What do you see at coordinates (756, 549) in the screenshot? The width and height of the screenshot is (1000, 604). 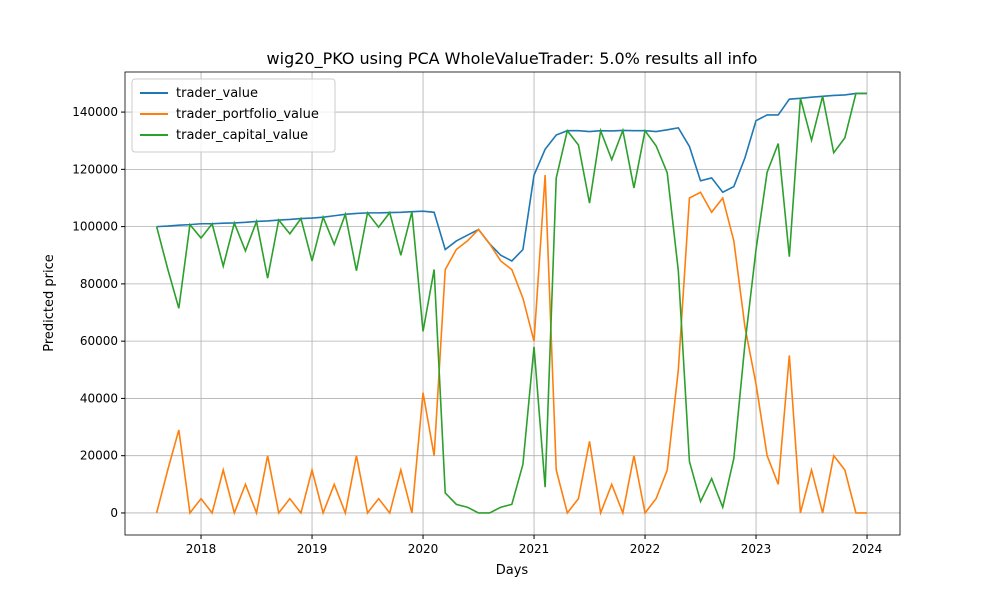 I see `x-tick-label: 2023` at bounding box center [756, 549].